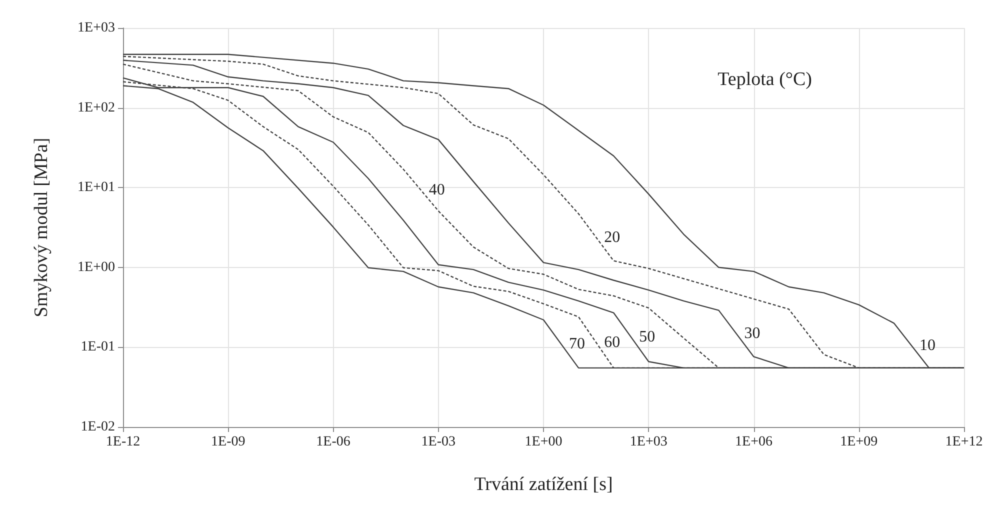 This screenshot has width=1000, height=508. What do you see at coordinates (927, 345) in the screenshot?
I see `series-label: 10` at bounding box center [927, 345].